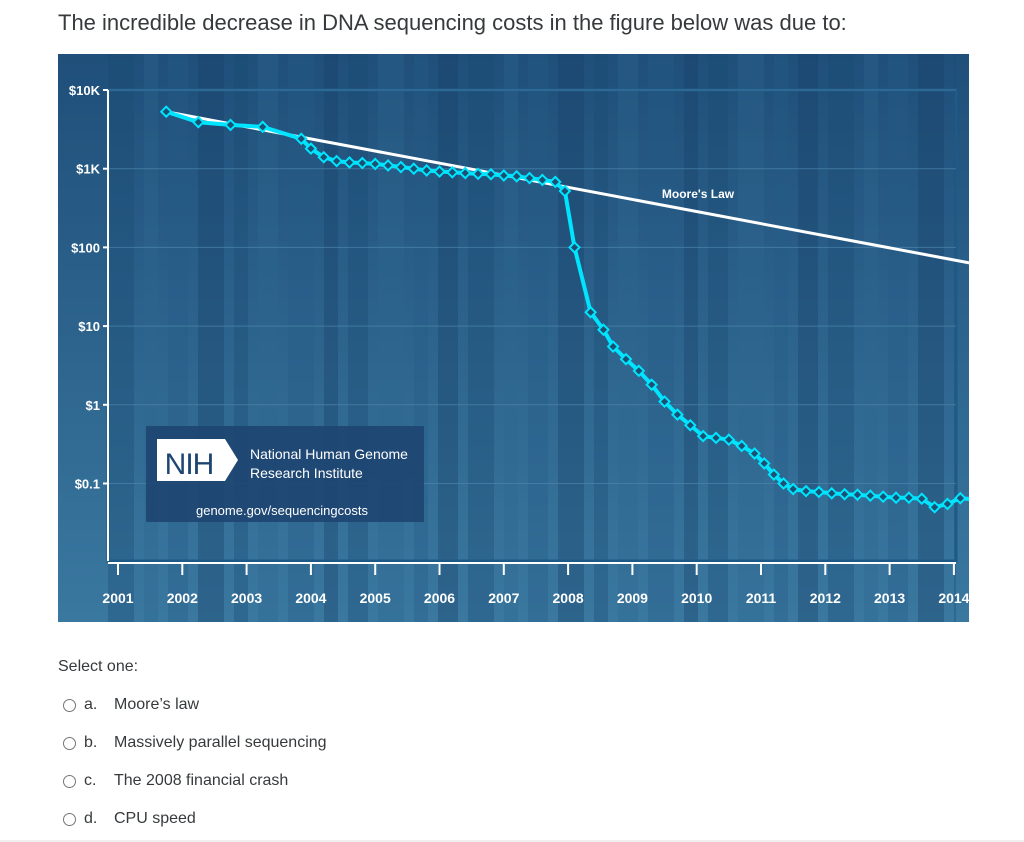 The image size is (1024, 842). I want to click on y-tick-label: $10K, so click(85, 90).